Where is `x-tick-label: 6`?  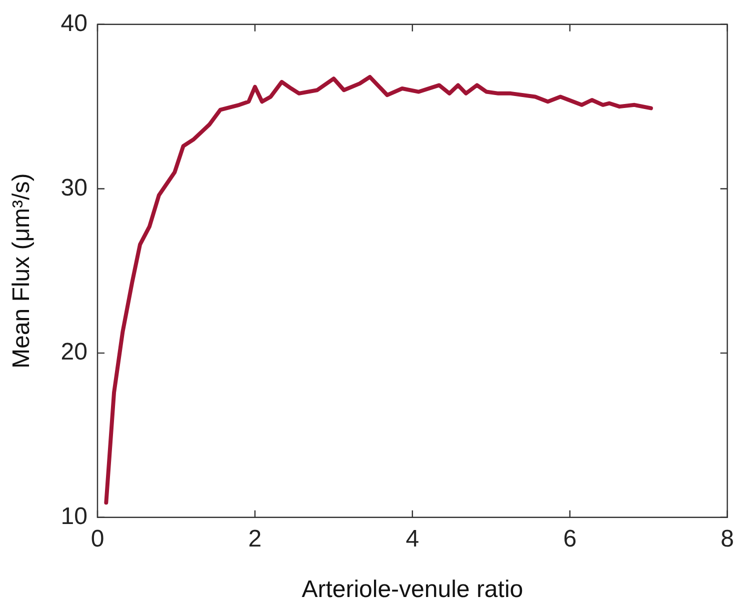 x-tick-label: 6 is located at coordinates (570, 538).